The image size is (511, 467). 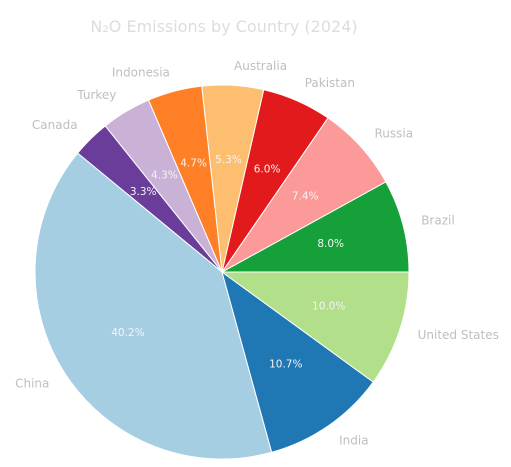 I want to click on category-label-brazil: Brazil, so click(x=438, y=220).